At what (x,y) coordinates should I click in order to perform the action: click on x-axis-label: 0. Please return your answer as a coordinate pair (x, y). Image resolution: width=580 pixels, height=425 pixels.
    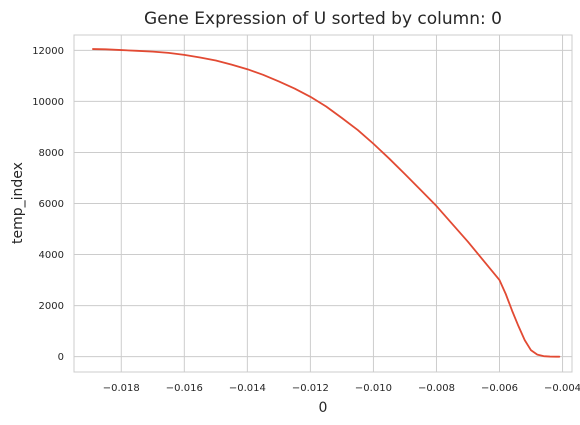
    Looking at the image, I should click on (323, 408).